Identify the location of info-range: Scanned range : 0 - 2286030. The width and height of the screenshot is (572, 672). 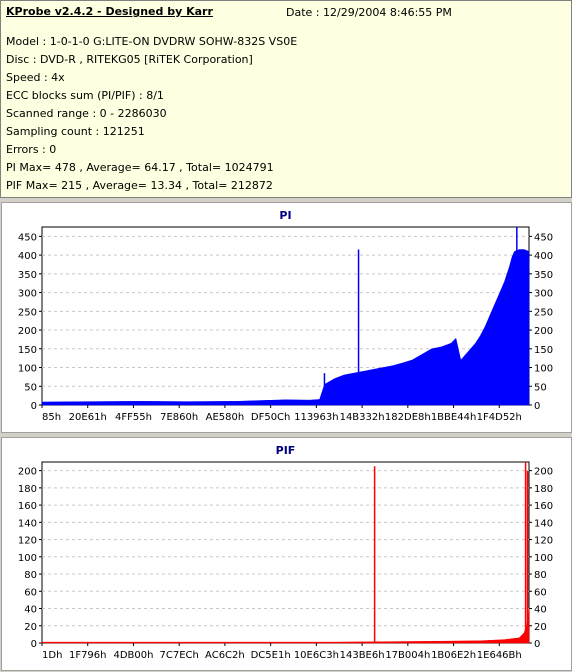
(86, 113).